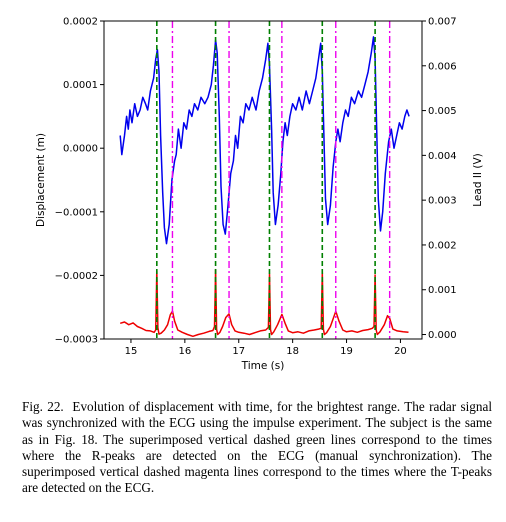 This screenshot has width=506, height=522. What do you see at coordinates (76, 212) in the screenshot?
I see `y-left-tick-label: −0.0001` at bounding box center [76, 212].